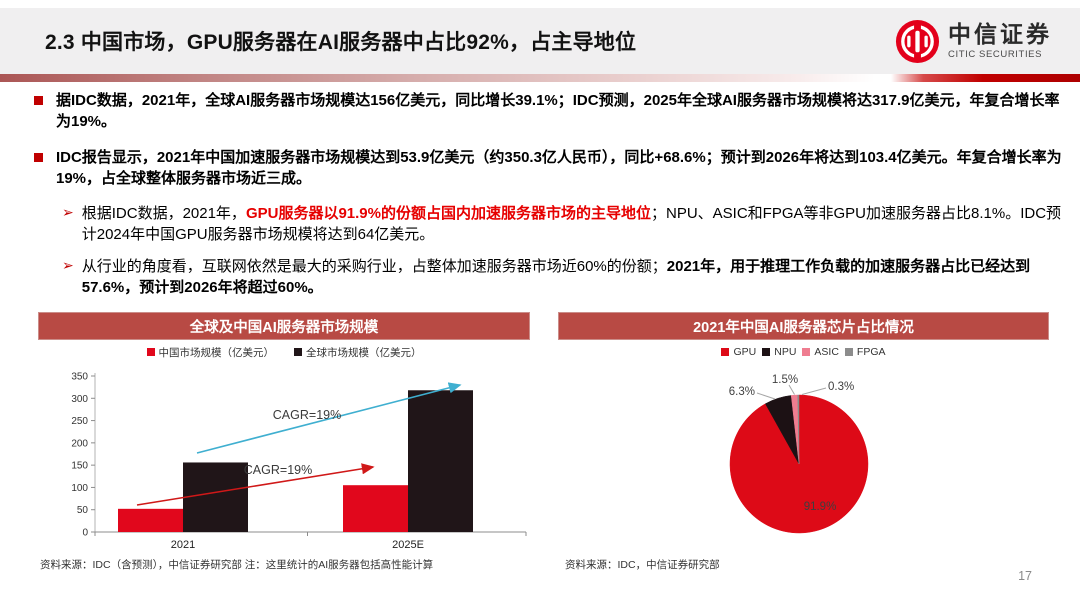 This screenshot has height=608, width=1080. Describe the element at coordinates (785, 380) in the screenshot. I see `svg-text: 1.5%` at that location.